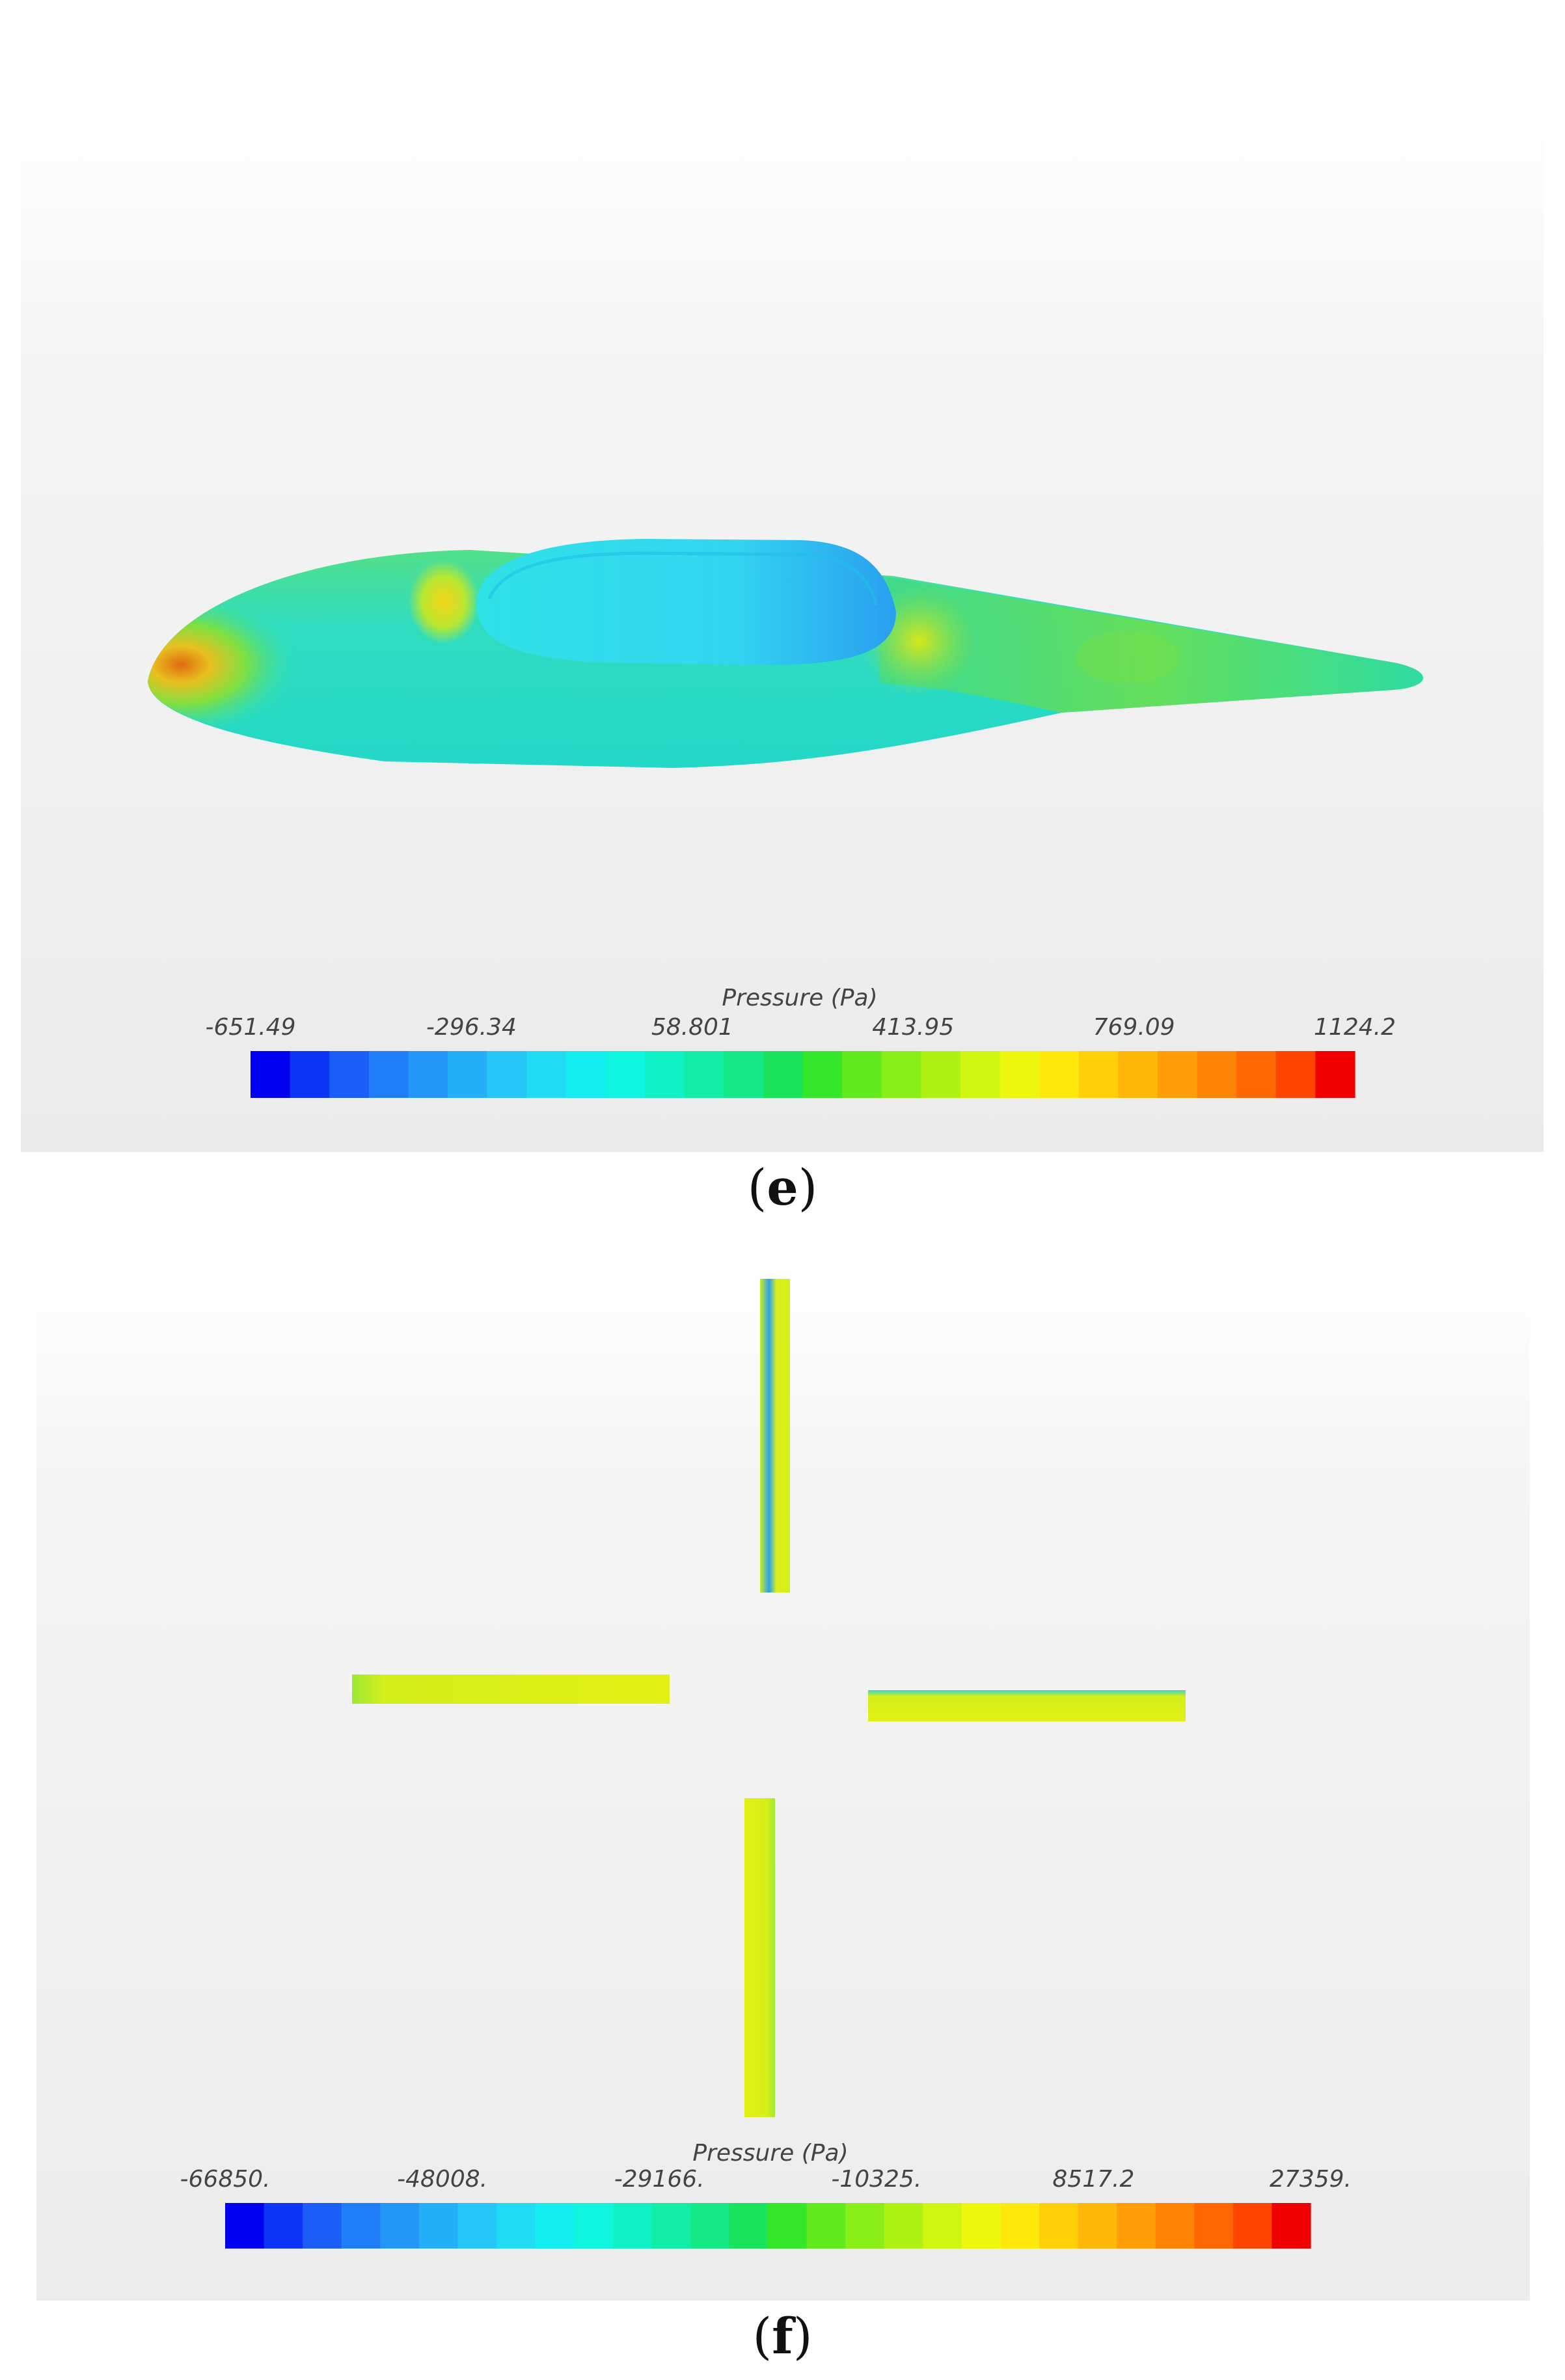 Image resolution: width=1565 pixels, height=2380 pixels. I want to click on panel-f-caption: (f), so click(782, 2336).